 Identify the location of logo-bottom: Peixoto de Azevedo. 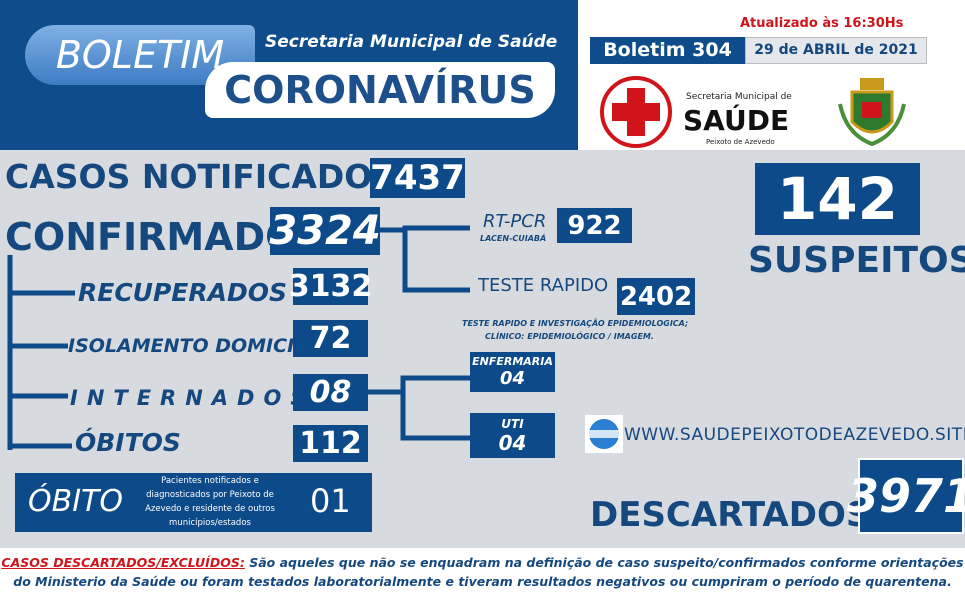
(740, 142).